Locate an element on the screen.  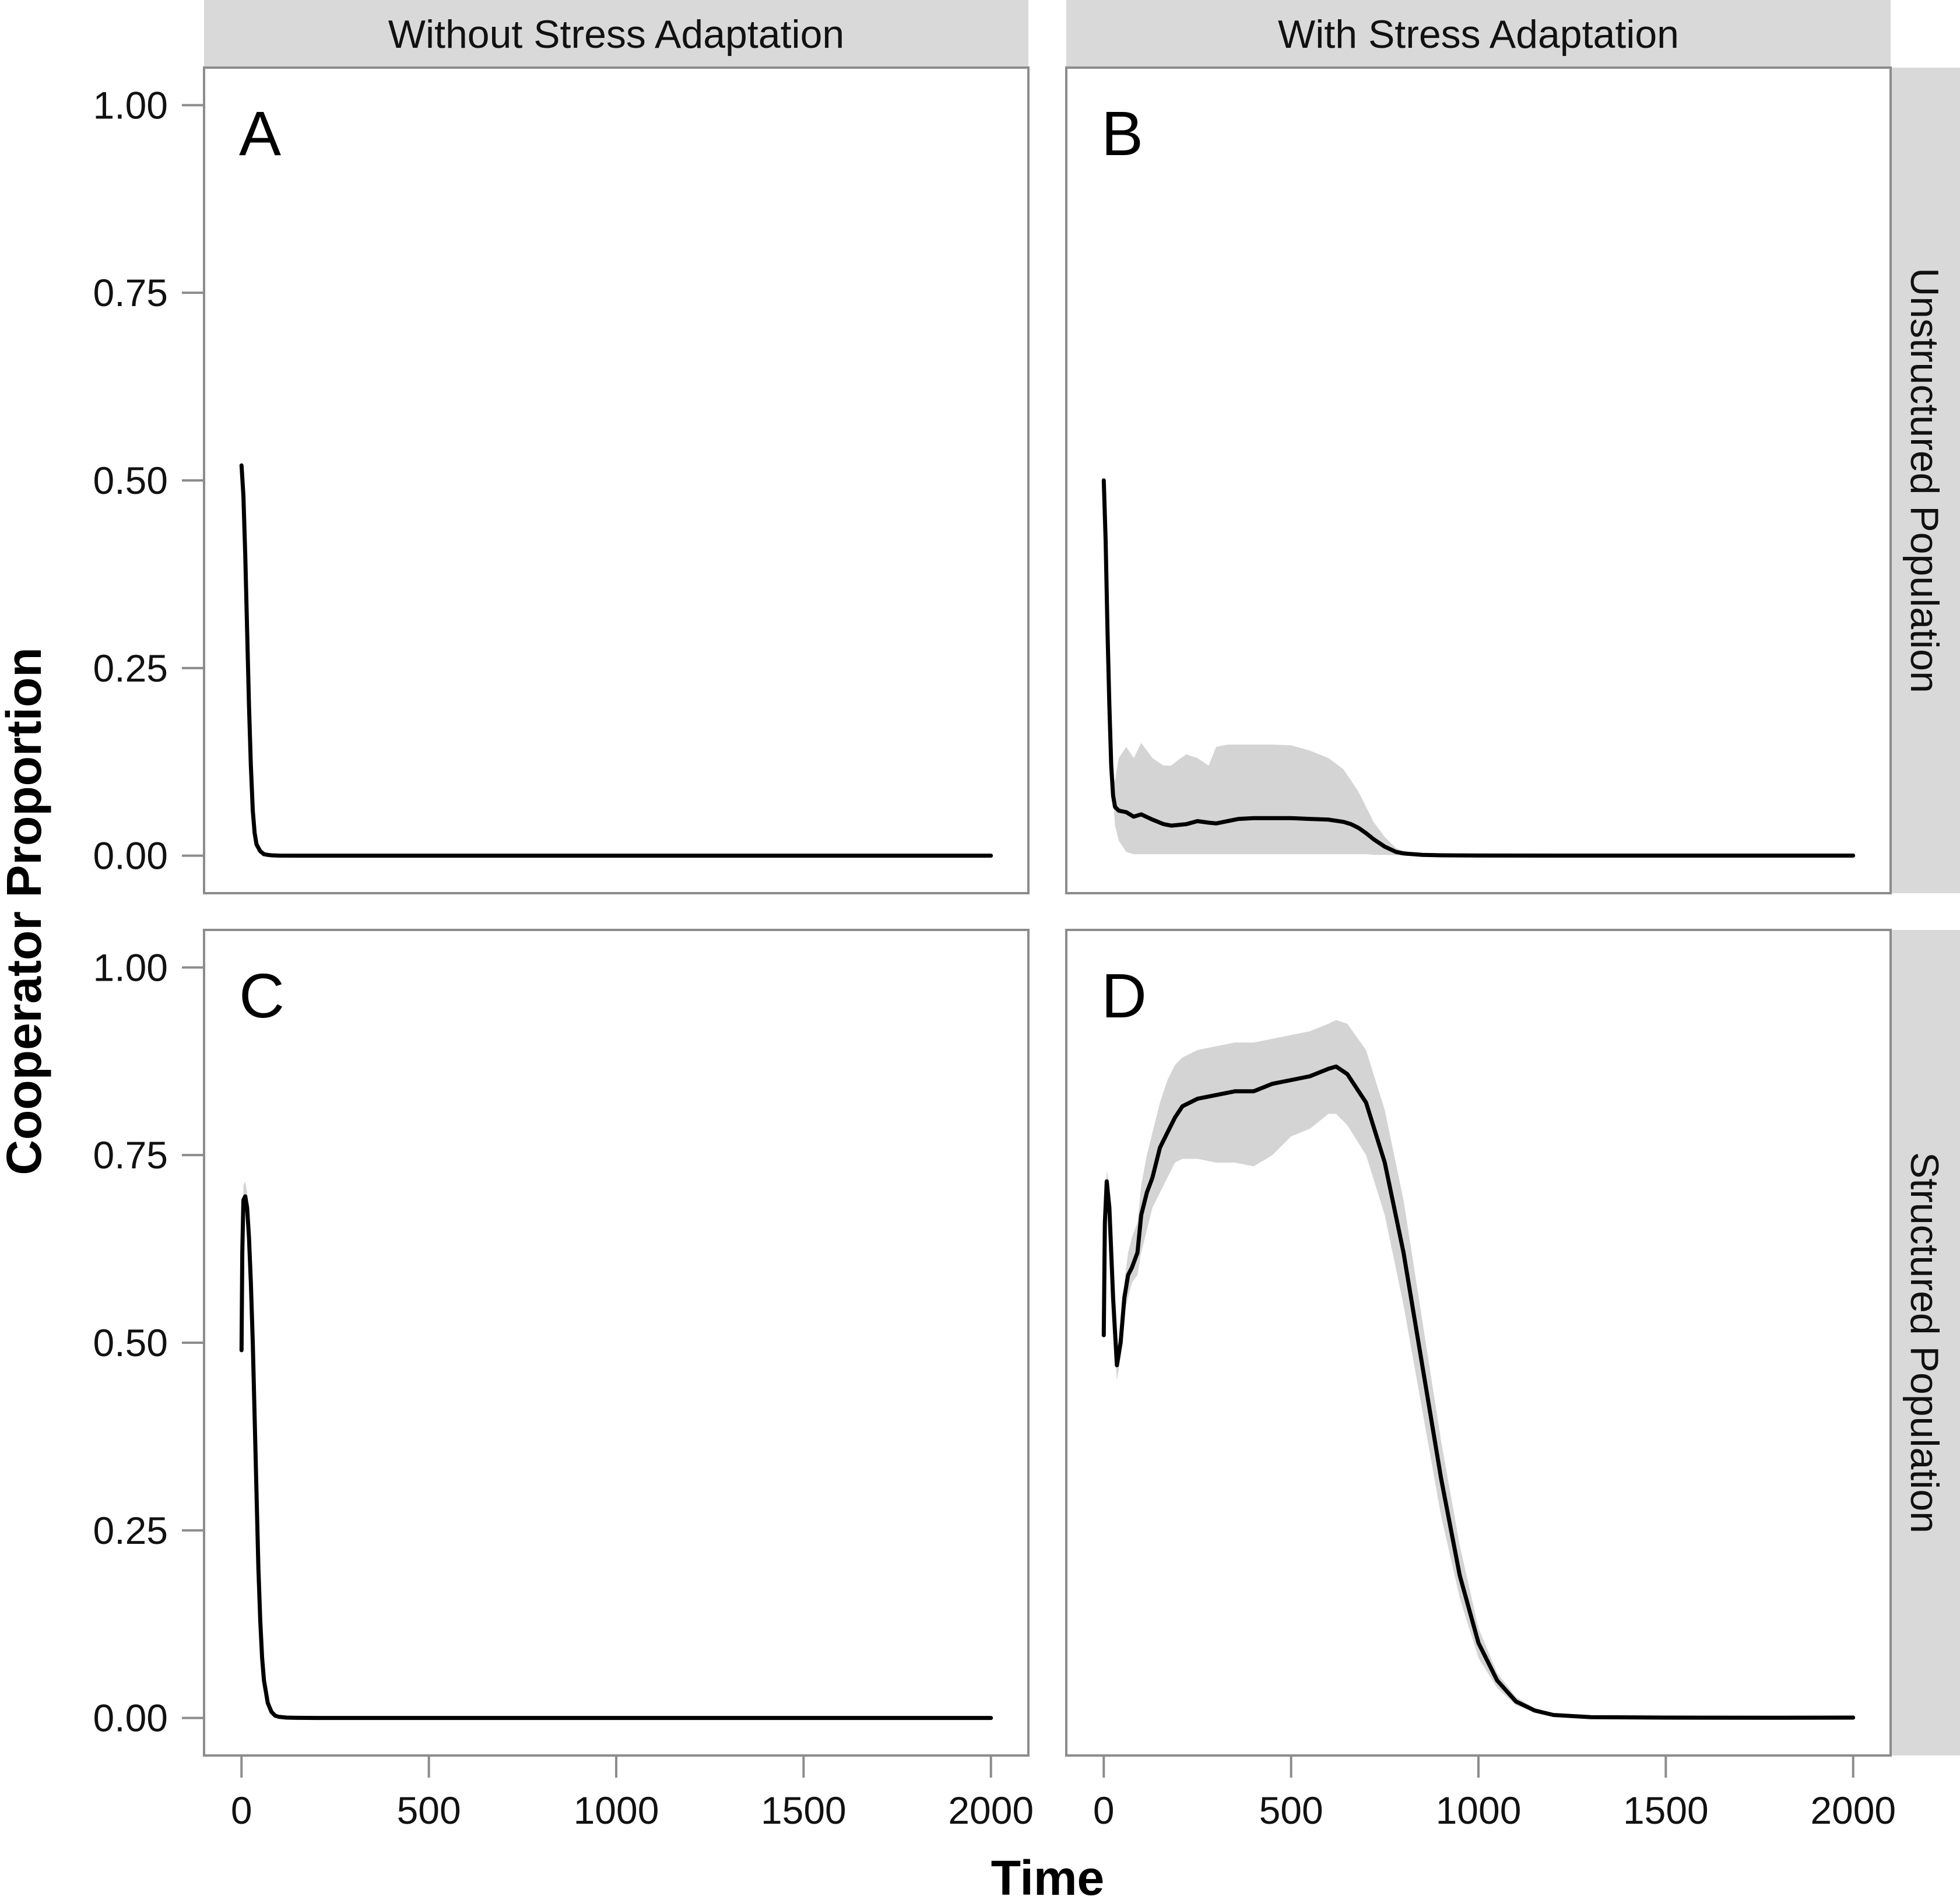
y-axis-top-row: 0.00 0.25 0.50 0.75 1.00 is located at coordinates (148, 480).